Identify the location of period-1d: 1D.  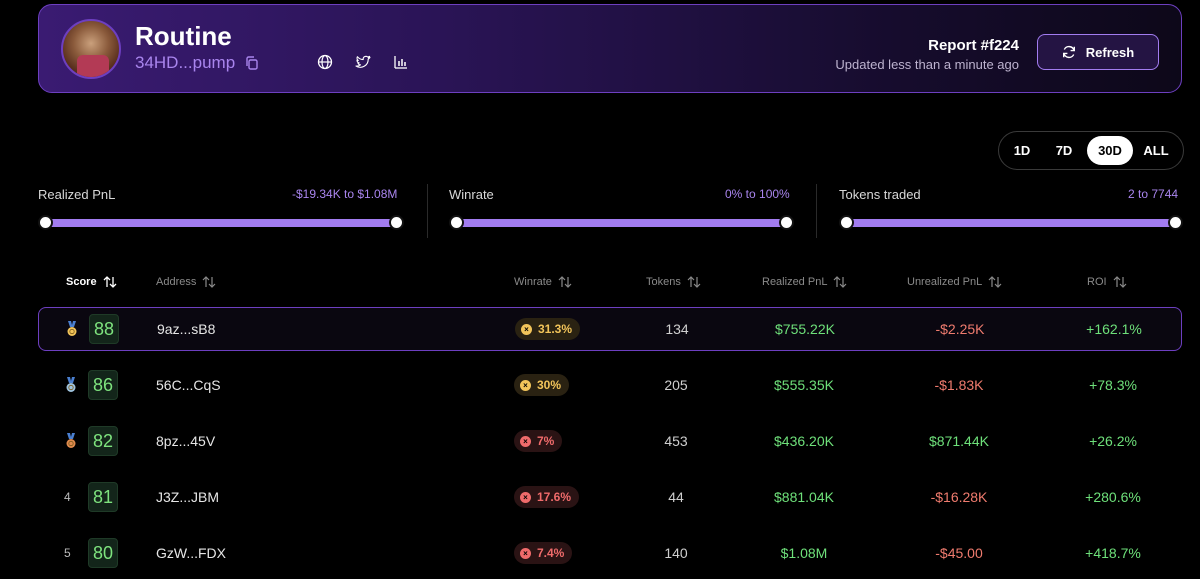
(1022, 150).